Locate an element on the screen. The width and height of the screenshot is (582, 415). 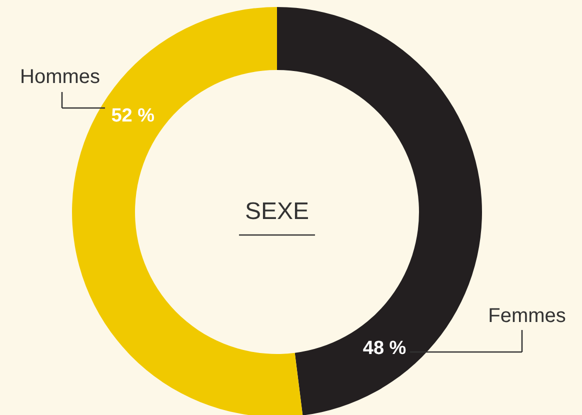
slice-label: Femmes is located at coordinates (527, 316).